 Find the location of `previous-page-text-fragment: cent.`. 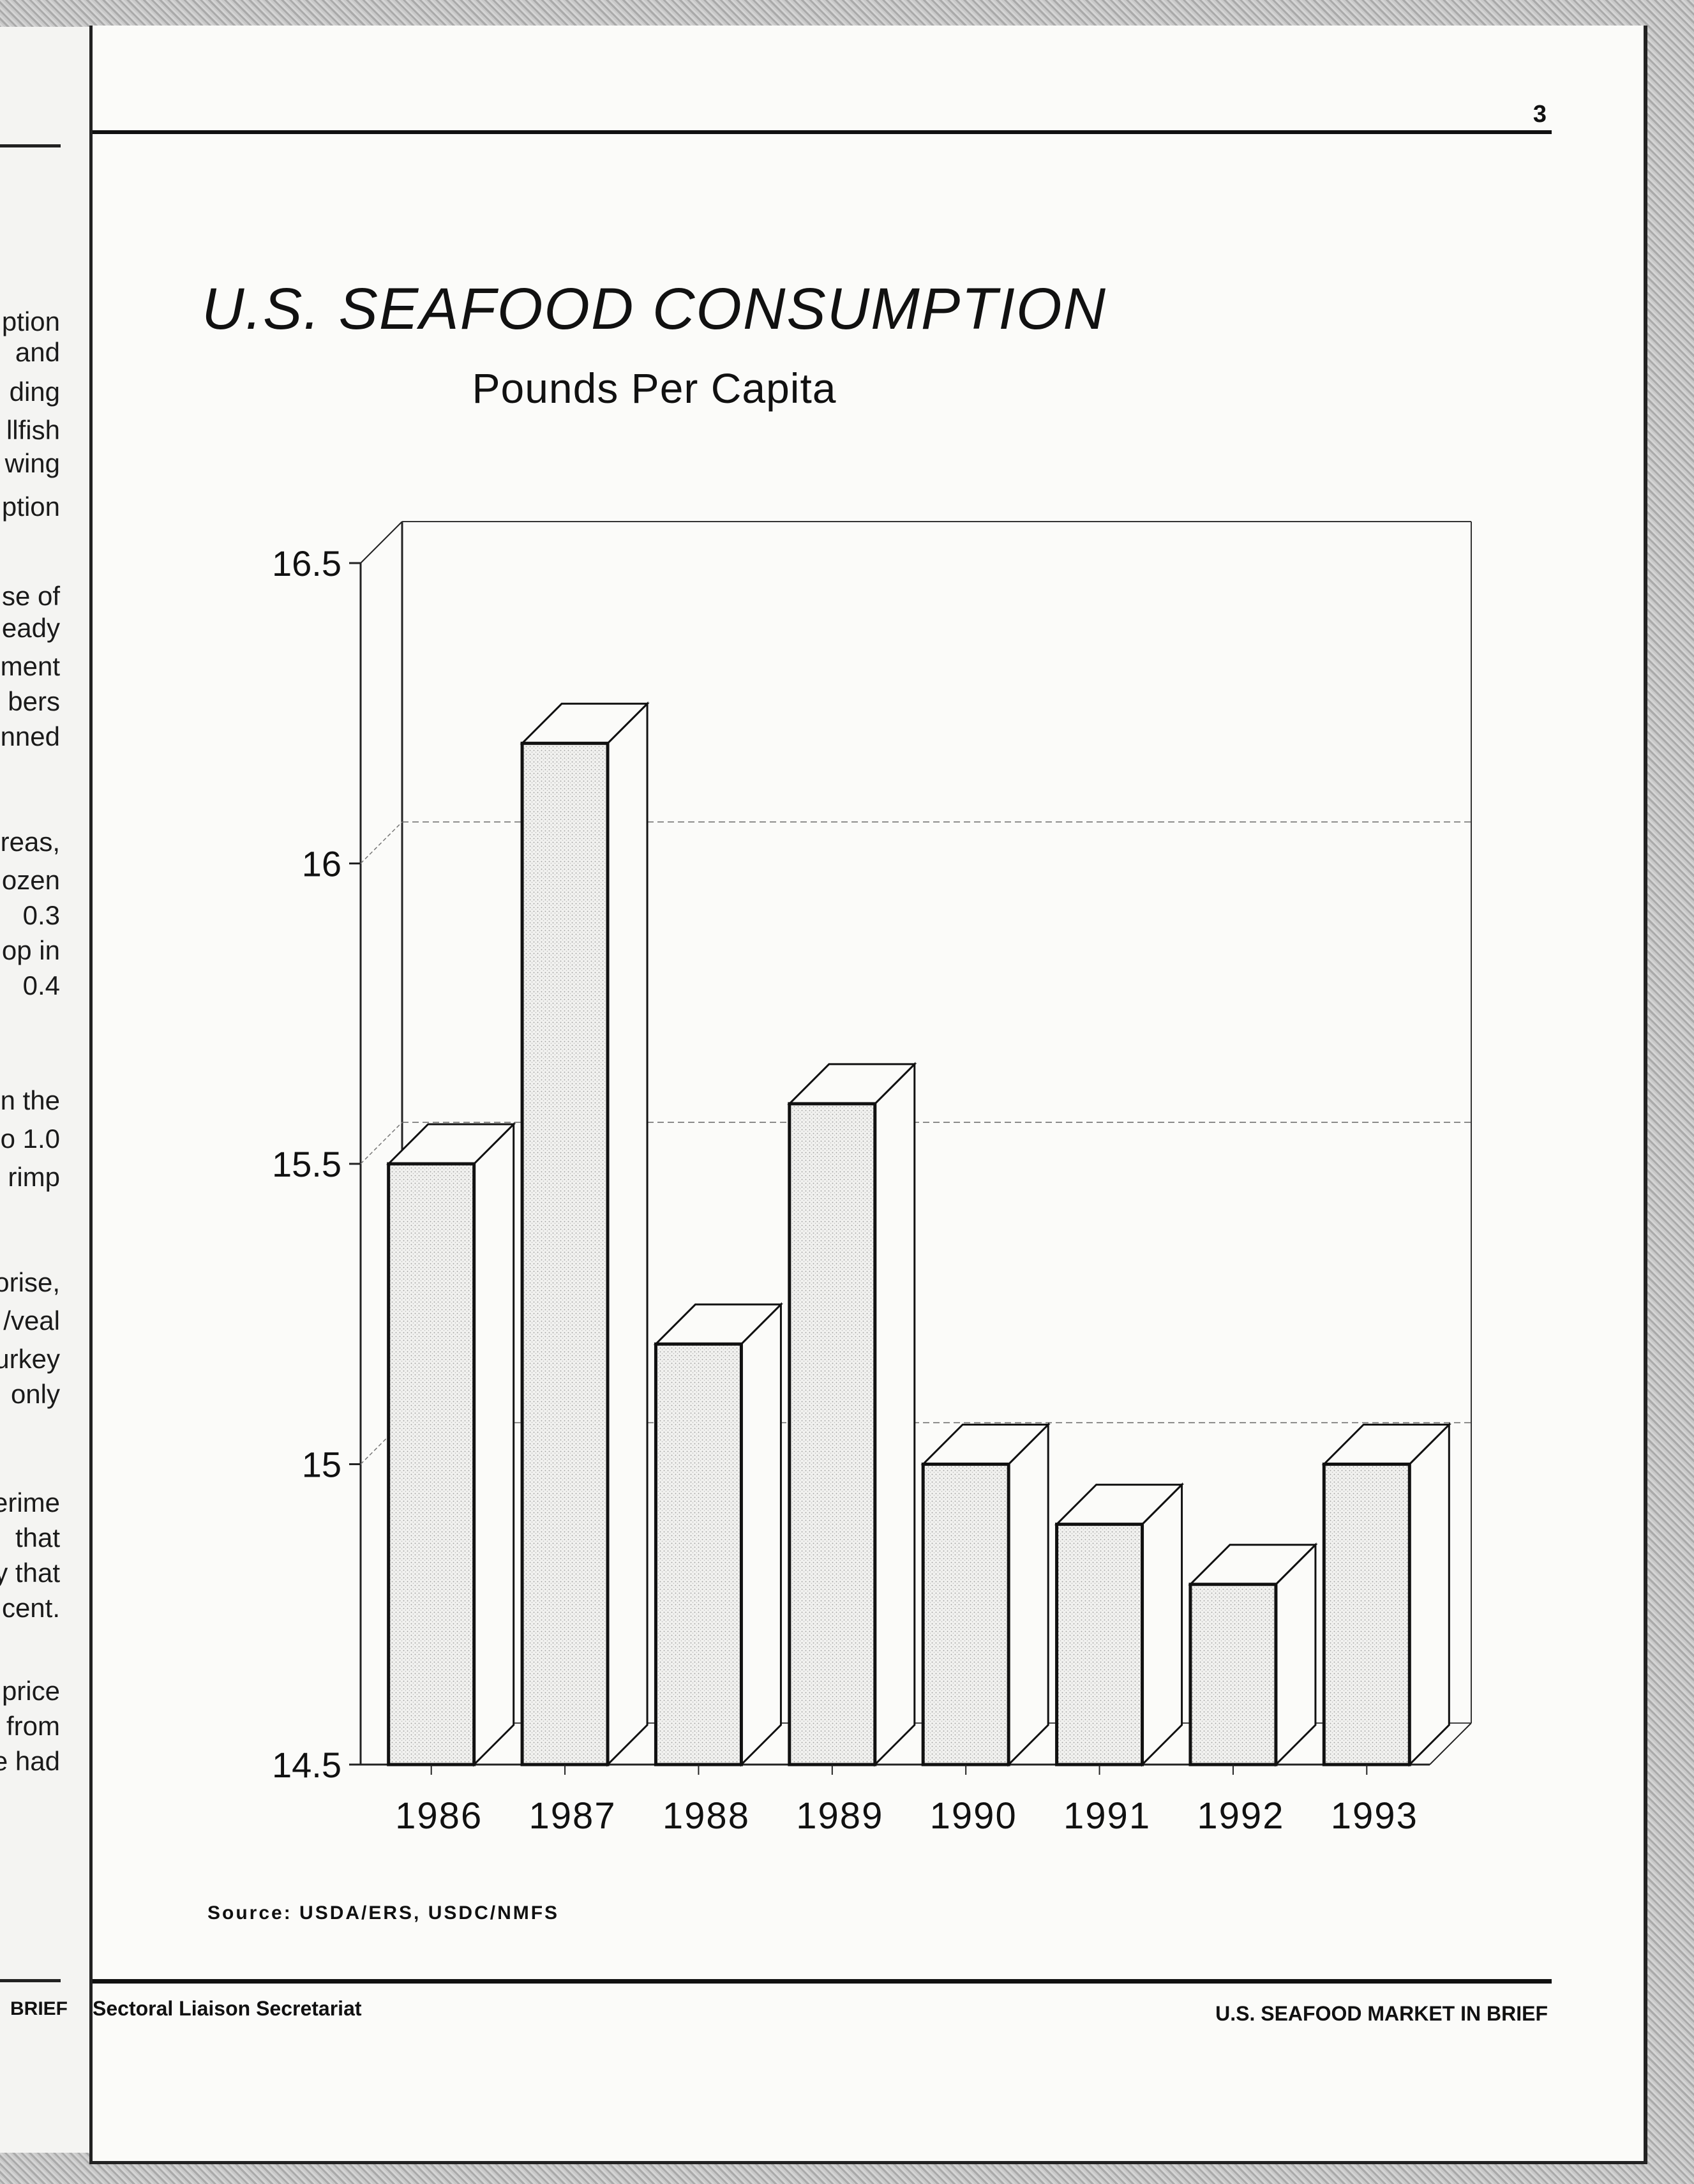

previous-page-text-fragment: cent. is located at coordinates (30, 1608).